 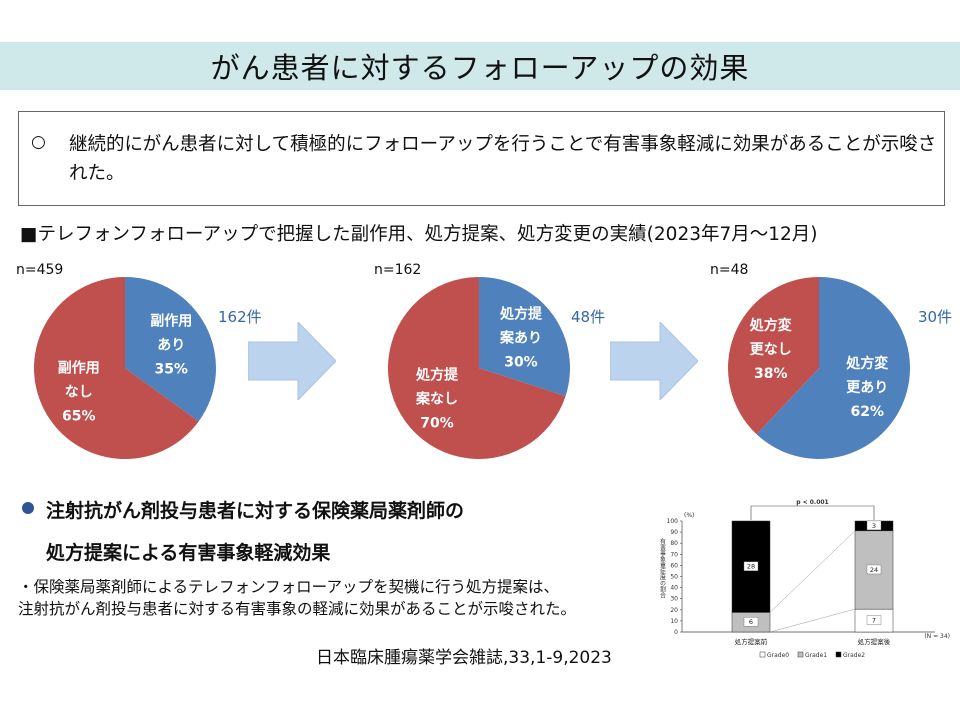 I want to click on pie3-slice-2-percent: 38%, so click(x=771, y=374).